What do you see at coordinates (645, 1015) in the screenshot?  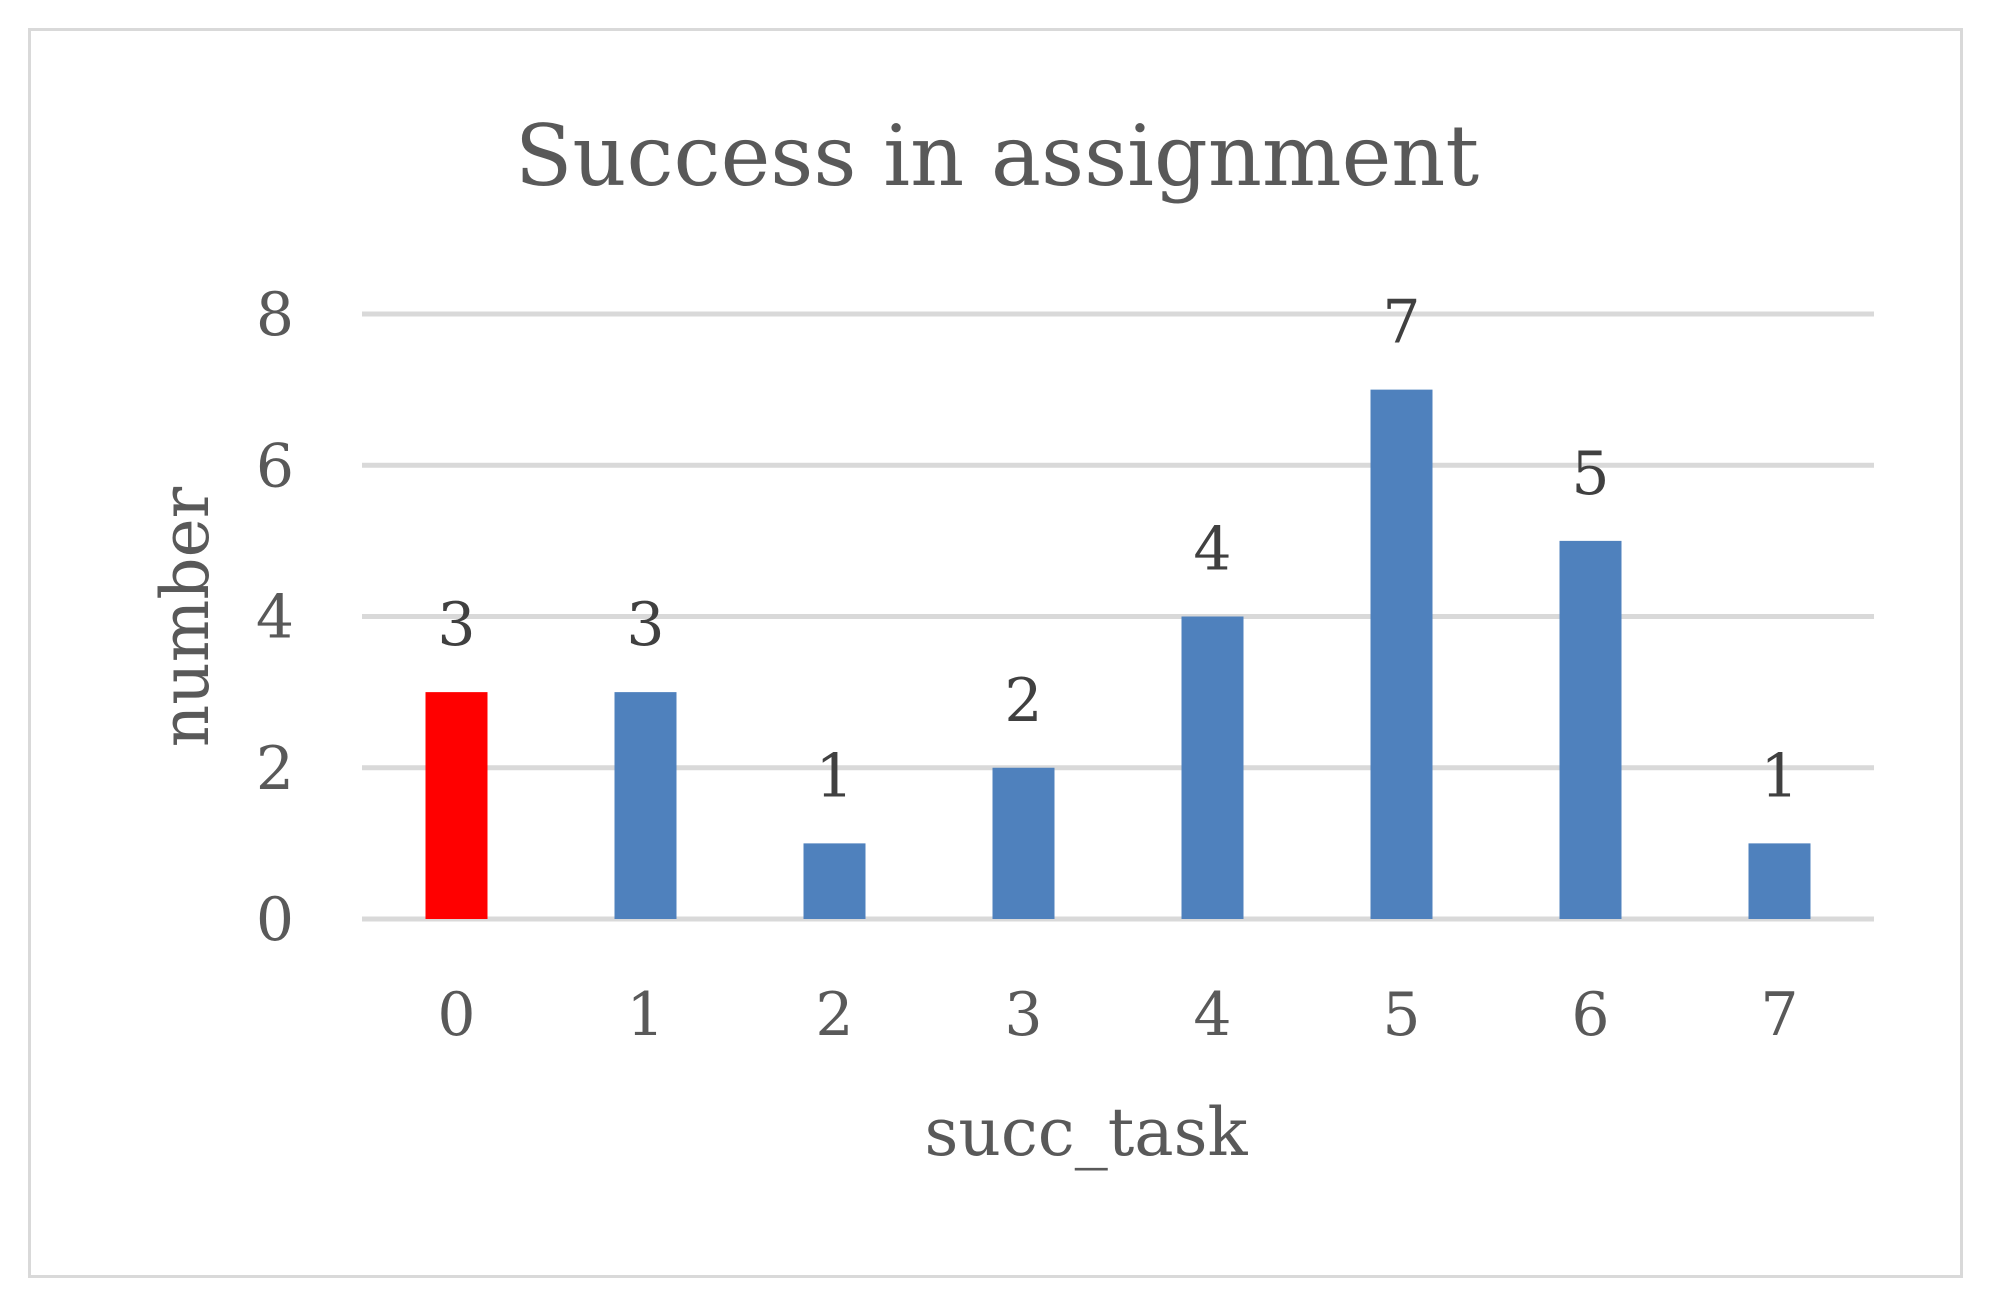 I see `x-tick-label: 1` at bounding box center [645, 1015].